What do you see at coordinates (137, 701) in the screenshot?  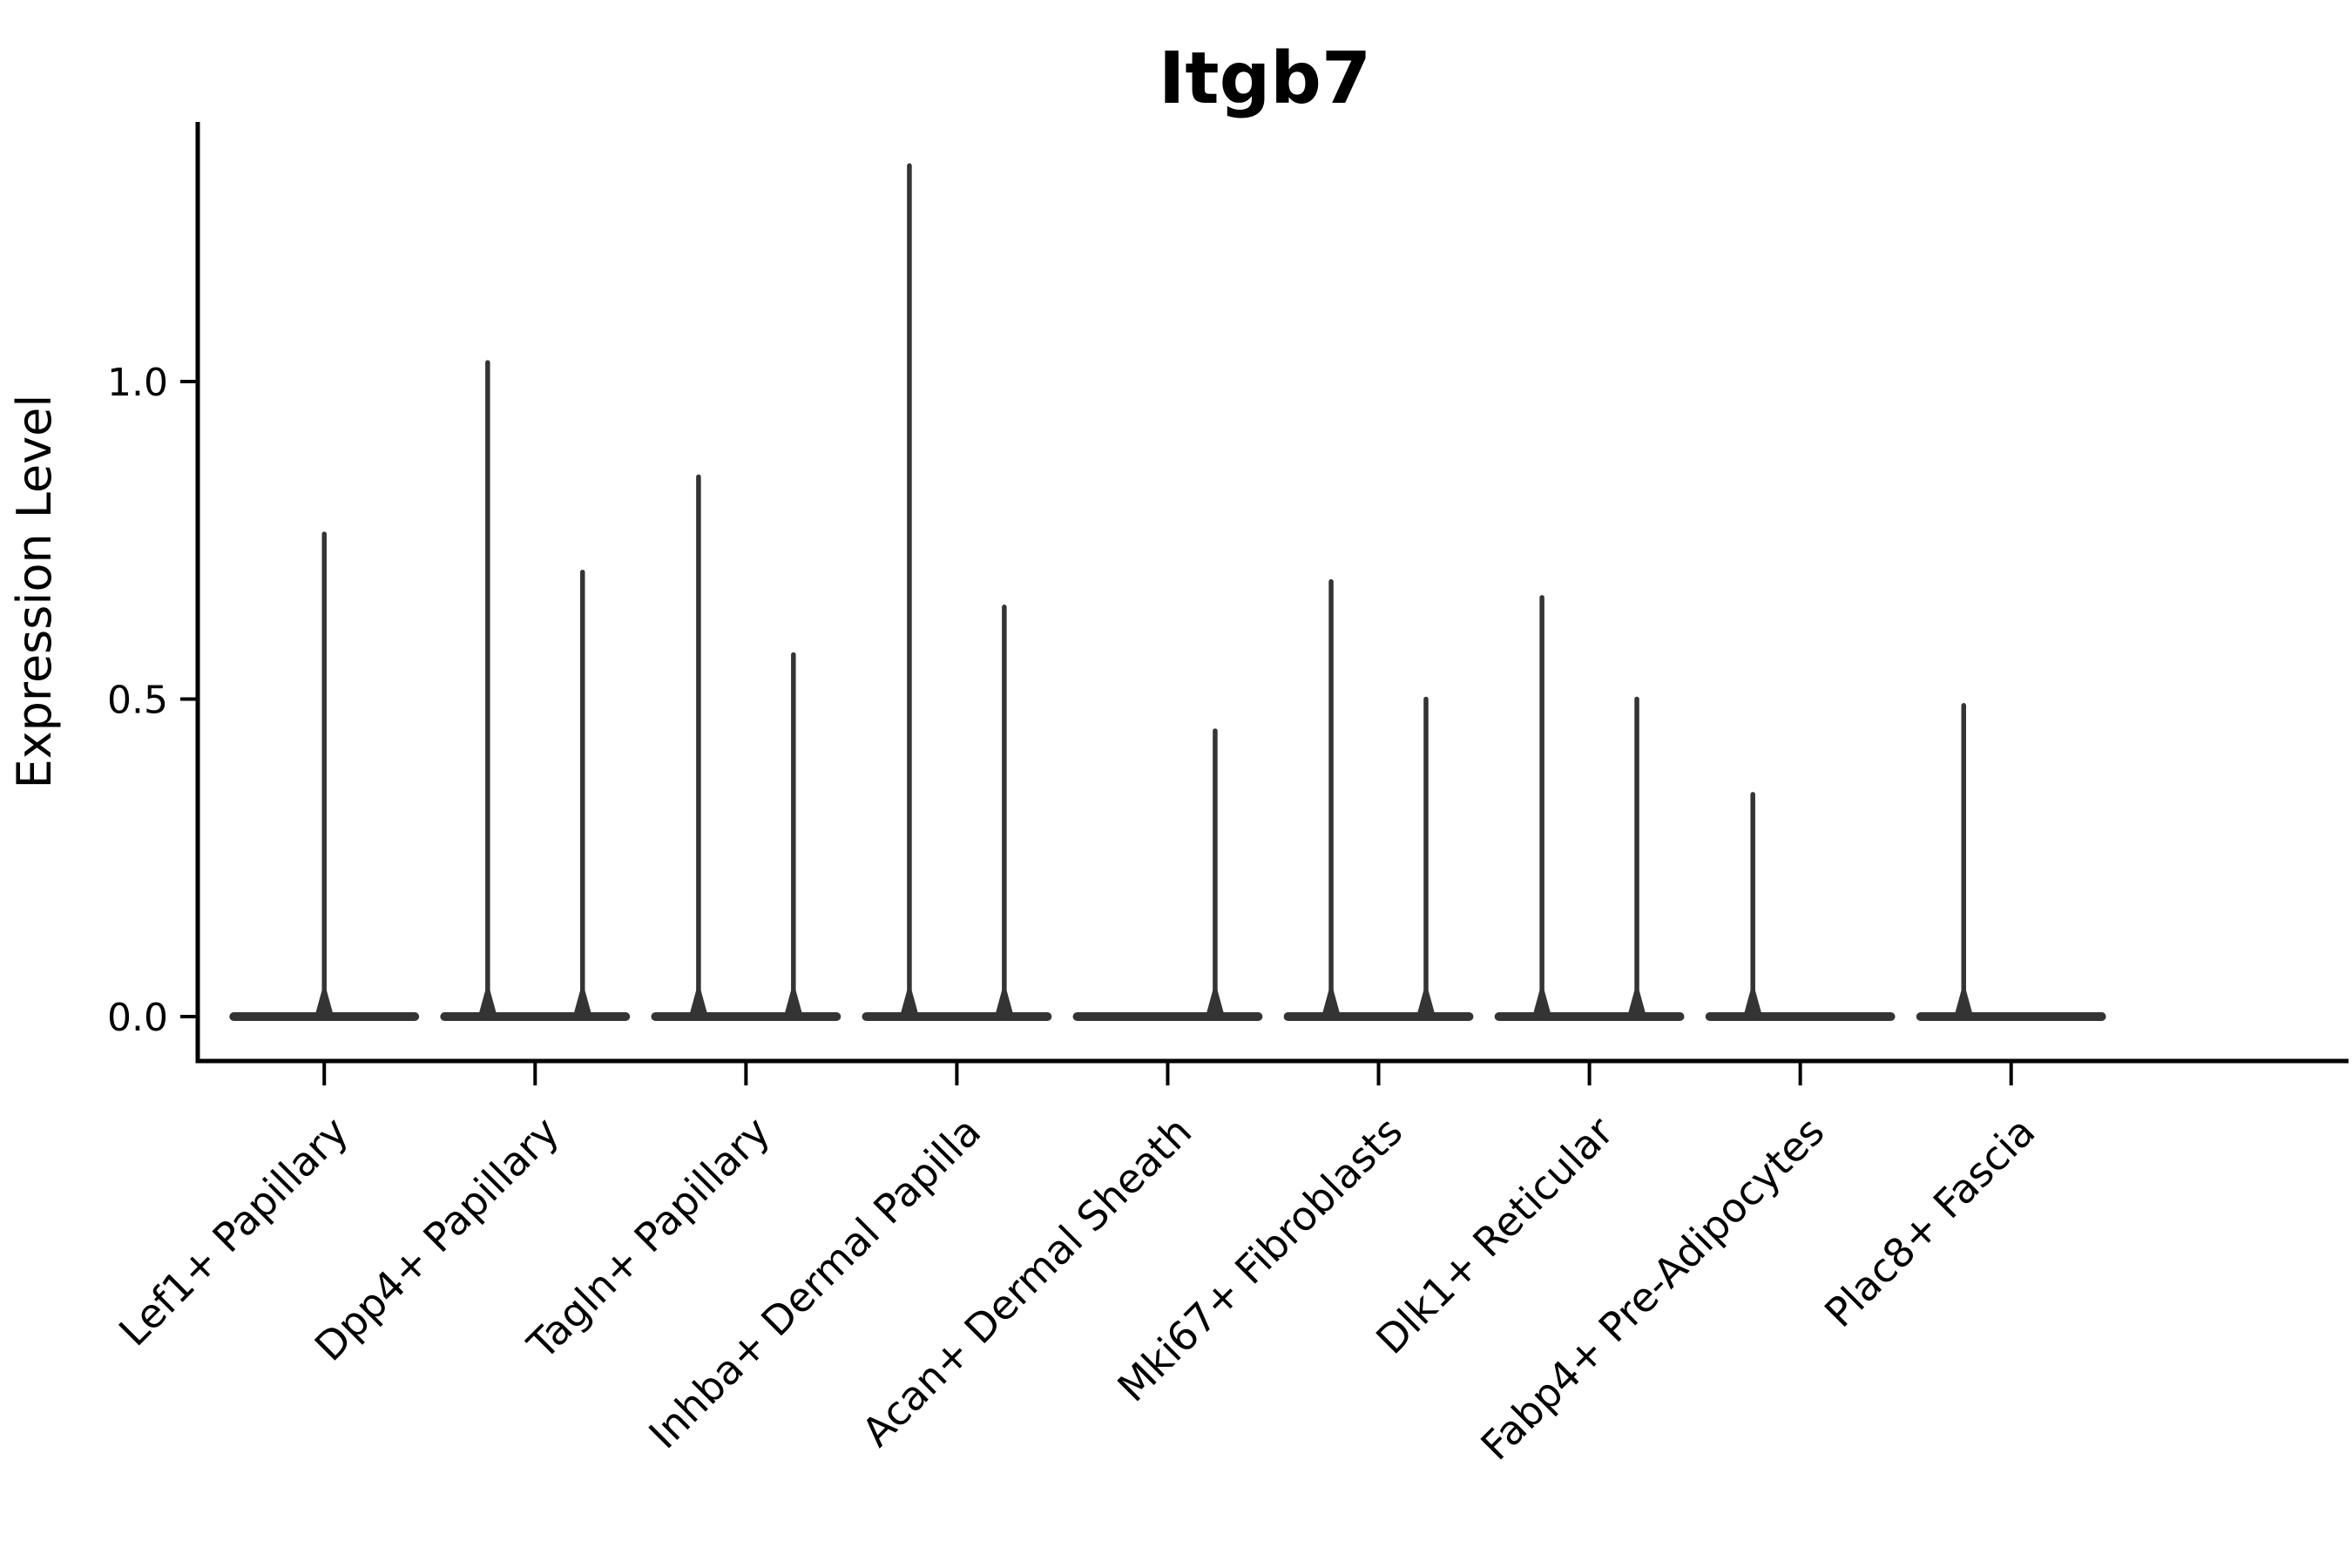 I see `y-tick-label: 0.5` at bounding box center [137, 701].